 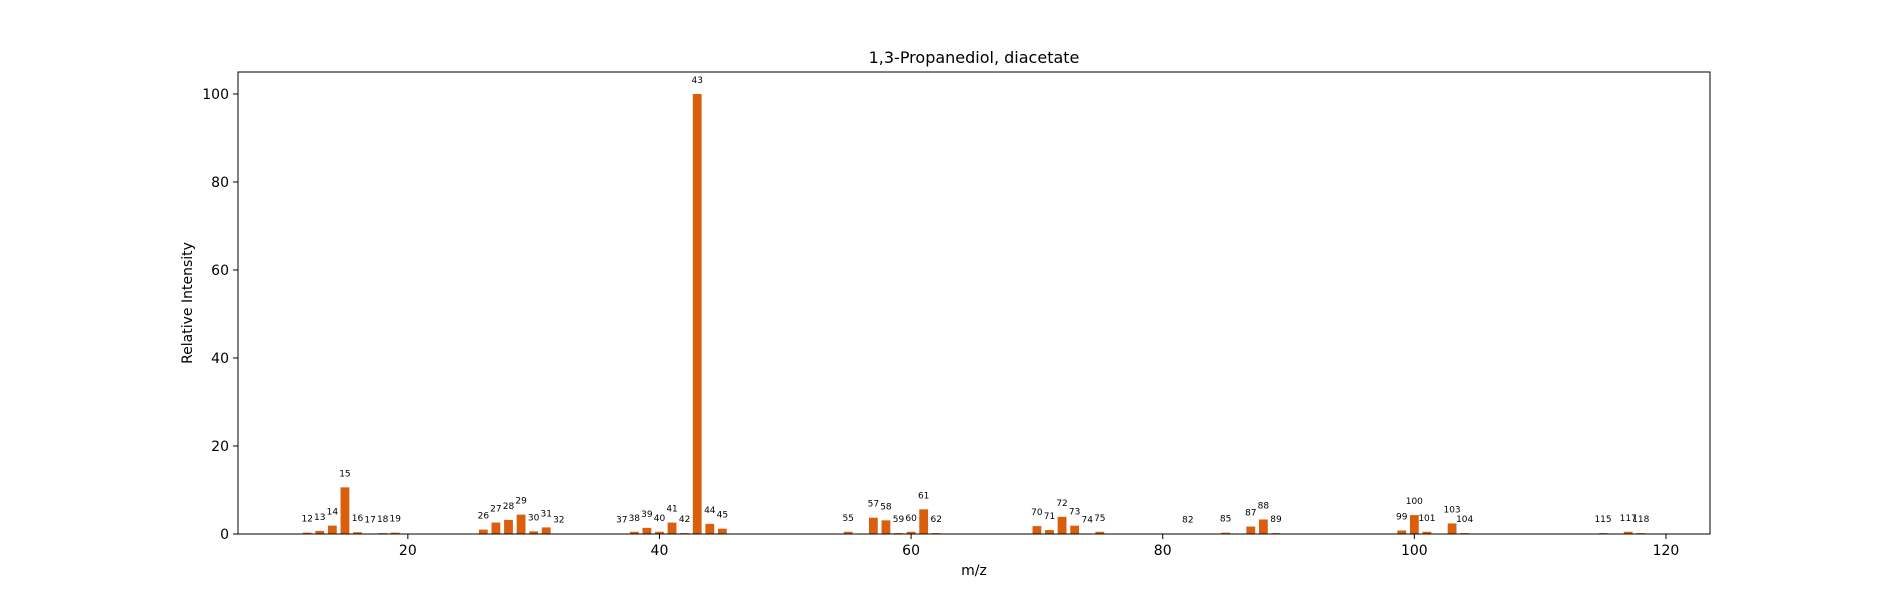 I want to click on bar-label-mz-99: 99, so click(x=1402, y=517).